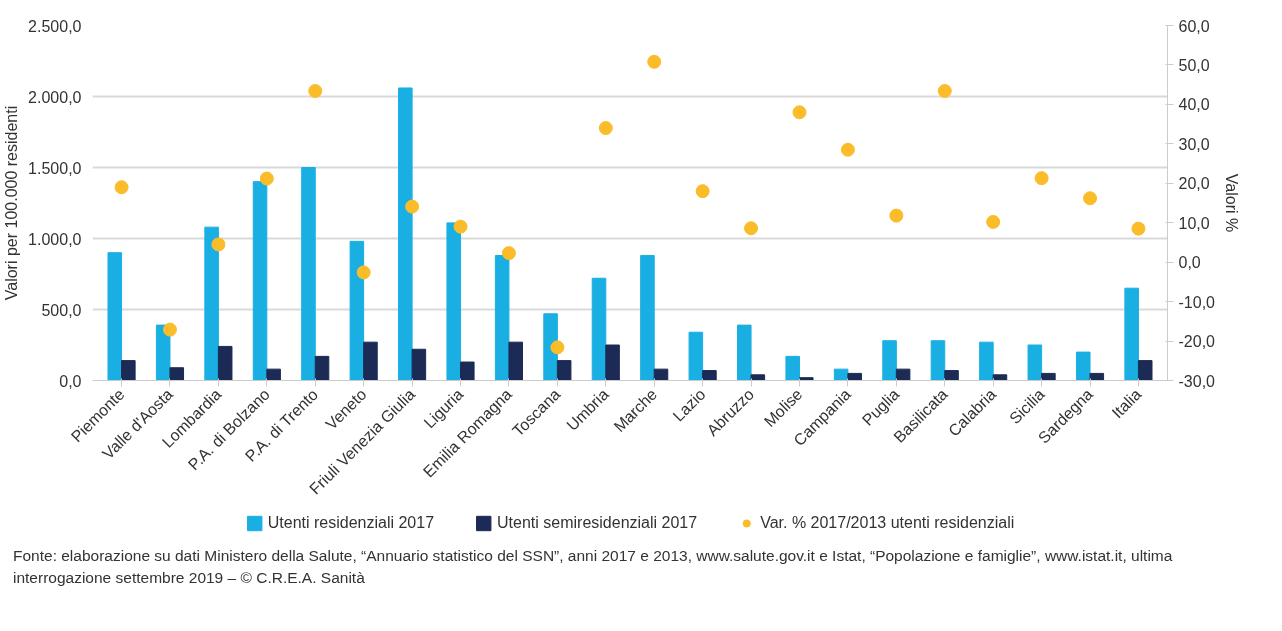  Describe the element at coordinates (55, 239) in the screenshot. I see `y-tick-label: 1.000,0` at that location.